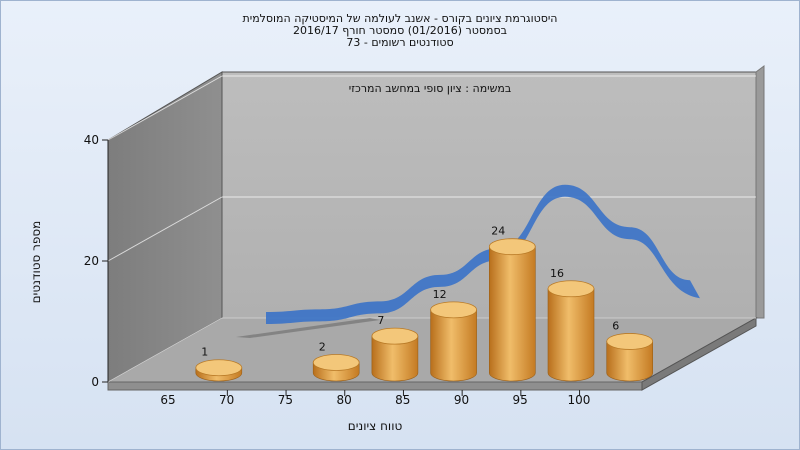 The width and height of the screenshot is (800, 450). I want to click on chart-subtitle: במשימה : ציון סופי במחשב המרכזי, so click(430, 88).